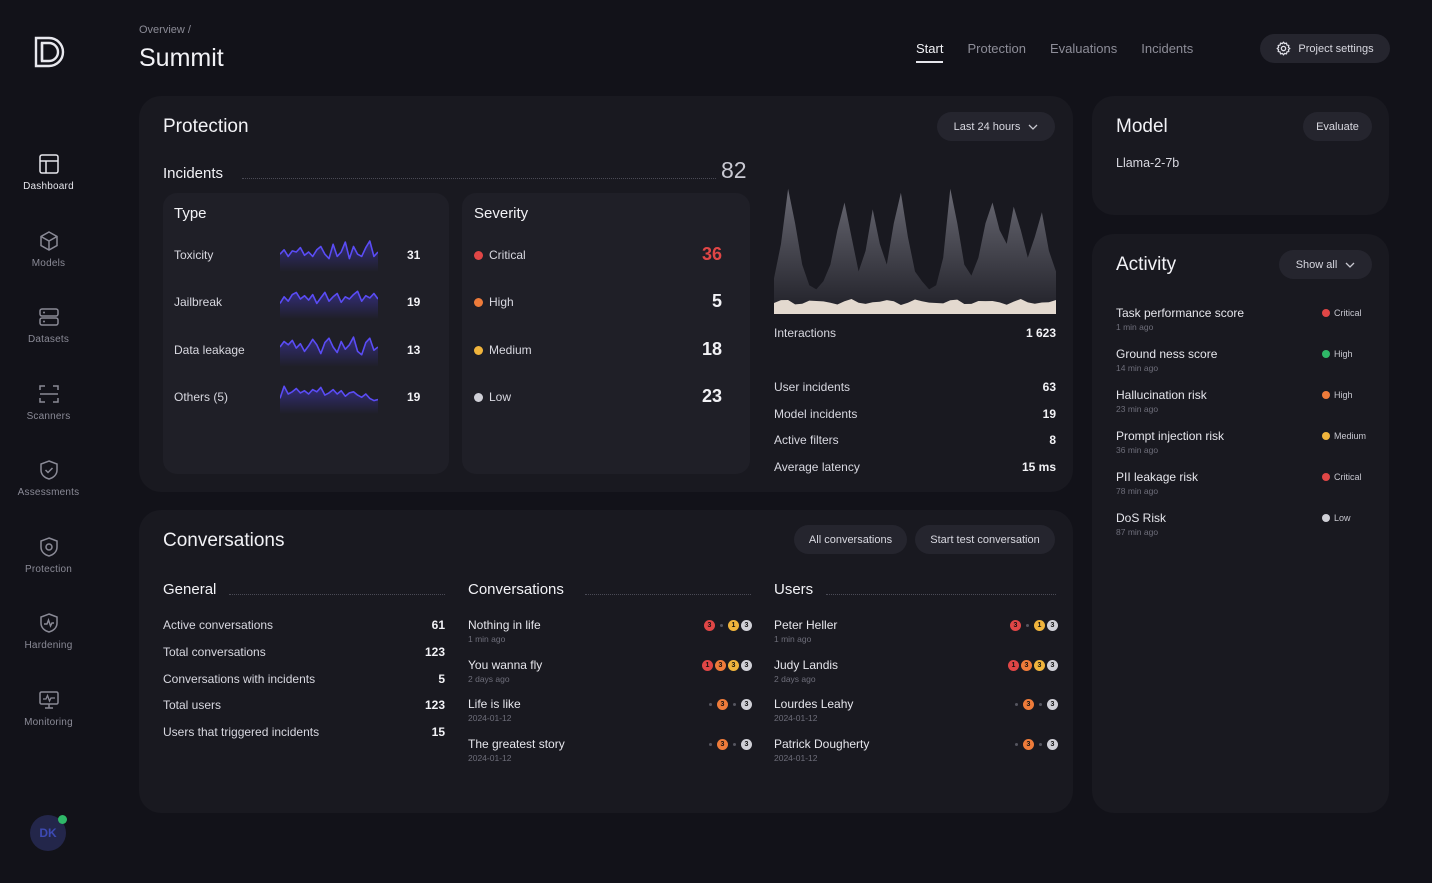 The image size is (1432, 883). Describe the element at coordinates (48, 708) in the screenshot. I see `sidebar-item-monitoring: Monitoring` at that location.